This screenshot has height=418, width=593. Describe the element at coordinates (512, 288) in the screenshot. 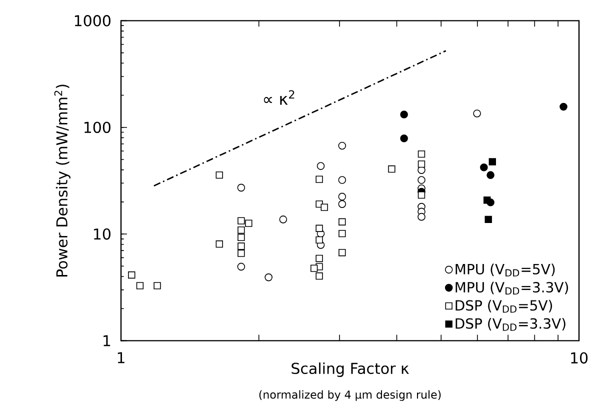

I see `legend-label: MPU (V$_{DD}$=3.3V)` at that location.